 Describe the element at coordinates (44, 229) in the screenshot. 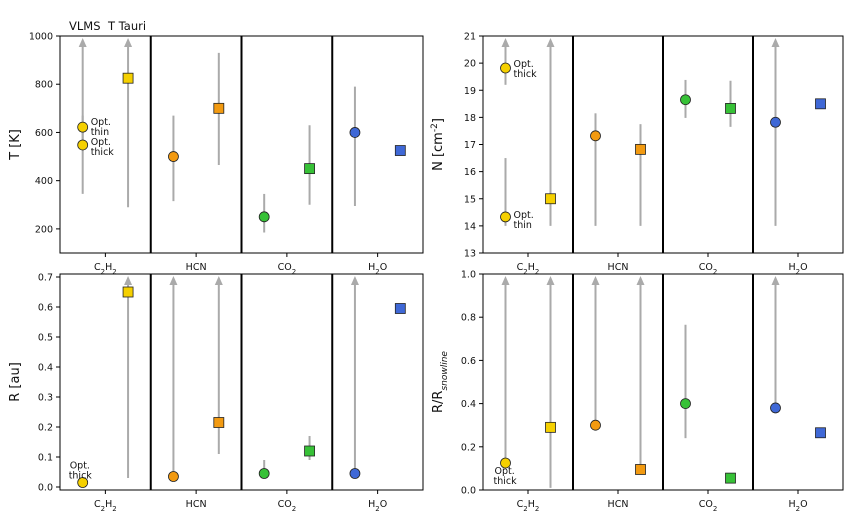

I see `y-tick-label: 200` at that location.